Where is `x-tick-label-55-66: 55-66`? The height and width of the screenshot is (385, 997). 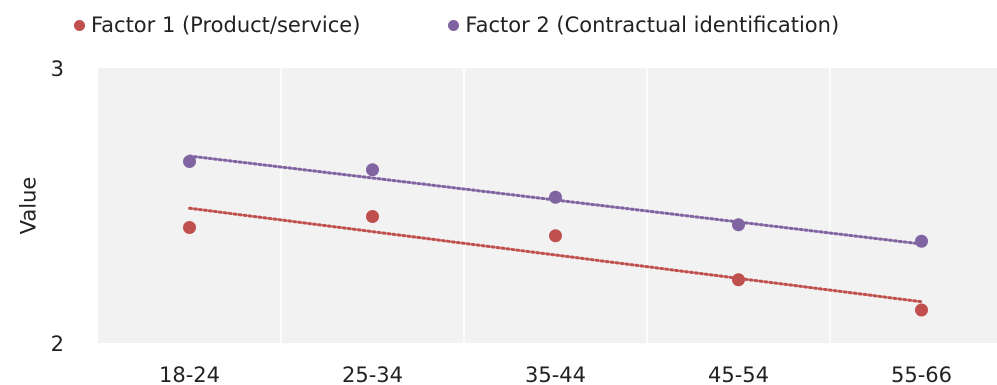 x-tick-label-55-66: 55-66 is located at coordinates (921, 374).